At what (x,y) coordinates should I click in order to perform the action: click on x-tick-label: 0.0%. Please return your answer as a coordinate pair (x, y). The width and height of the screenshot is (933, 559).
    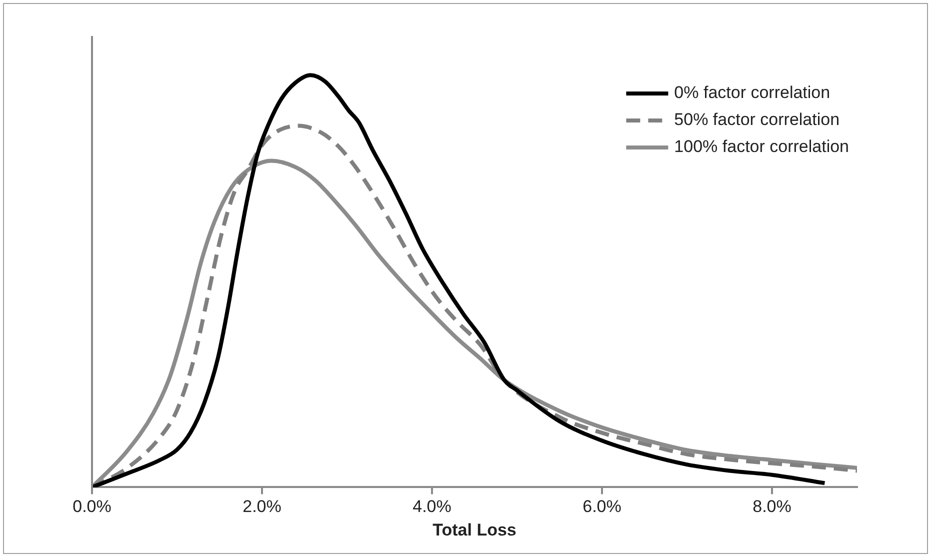
    Looking at the image, I should click on (92, 506).